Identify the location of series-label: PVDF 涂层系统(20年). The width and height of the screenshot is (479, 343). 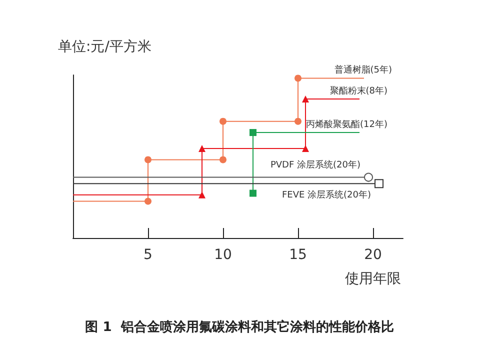
(315, 164).